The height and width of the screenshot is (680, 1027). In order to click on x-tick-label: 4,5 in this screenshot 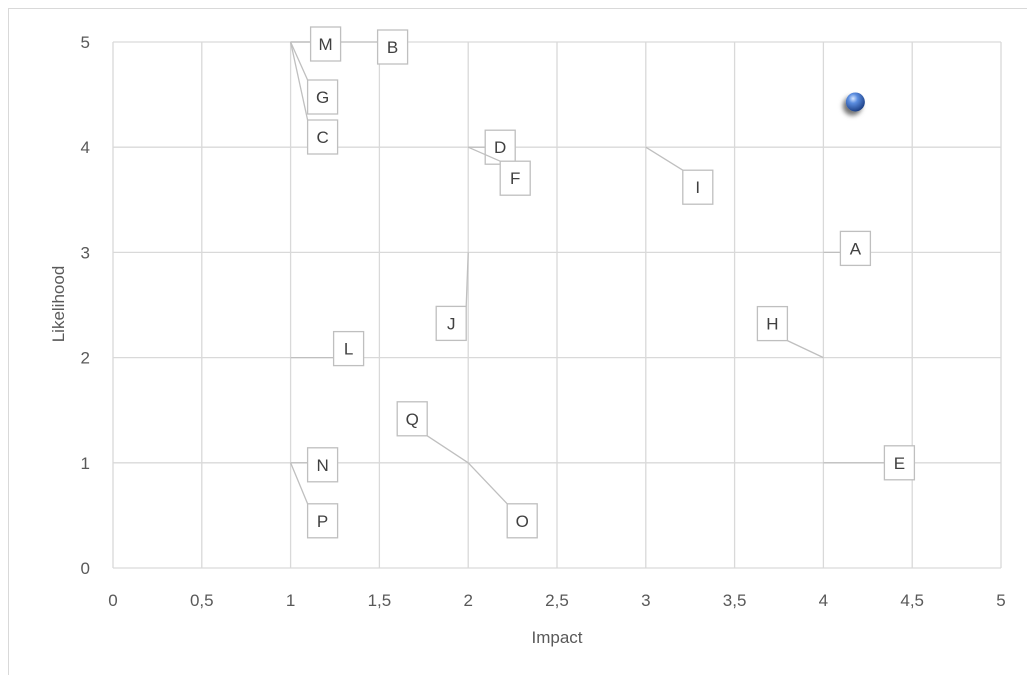, I will do `click(912, 600)`.